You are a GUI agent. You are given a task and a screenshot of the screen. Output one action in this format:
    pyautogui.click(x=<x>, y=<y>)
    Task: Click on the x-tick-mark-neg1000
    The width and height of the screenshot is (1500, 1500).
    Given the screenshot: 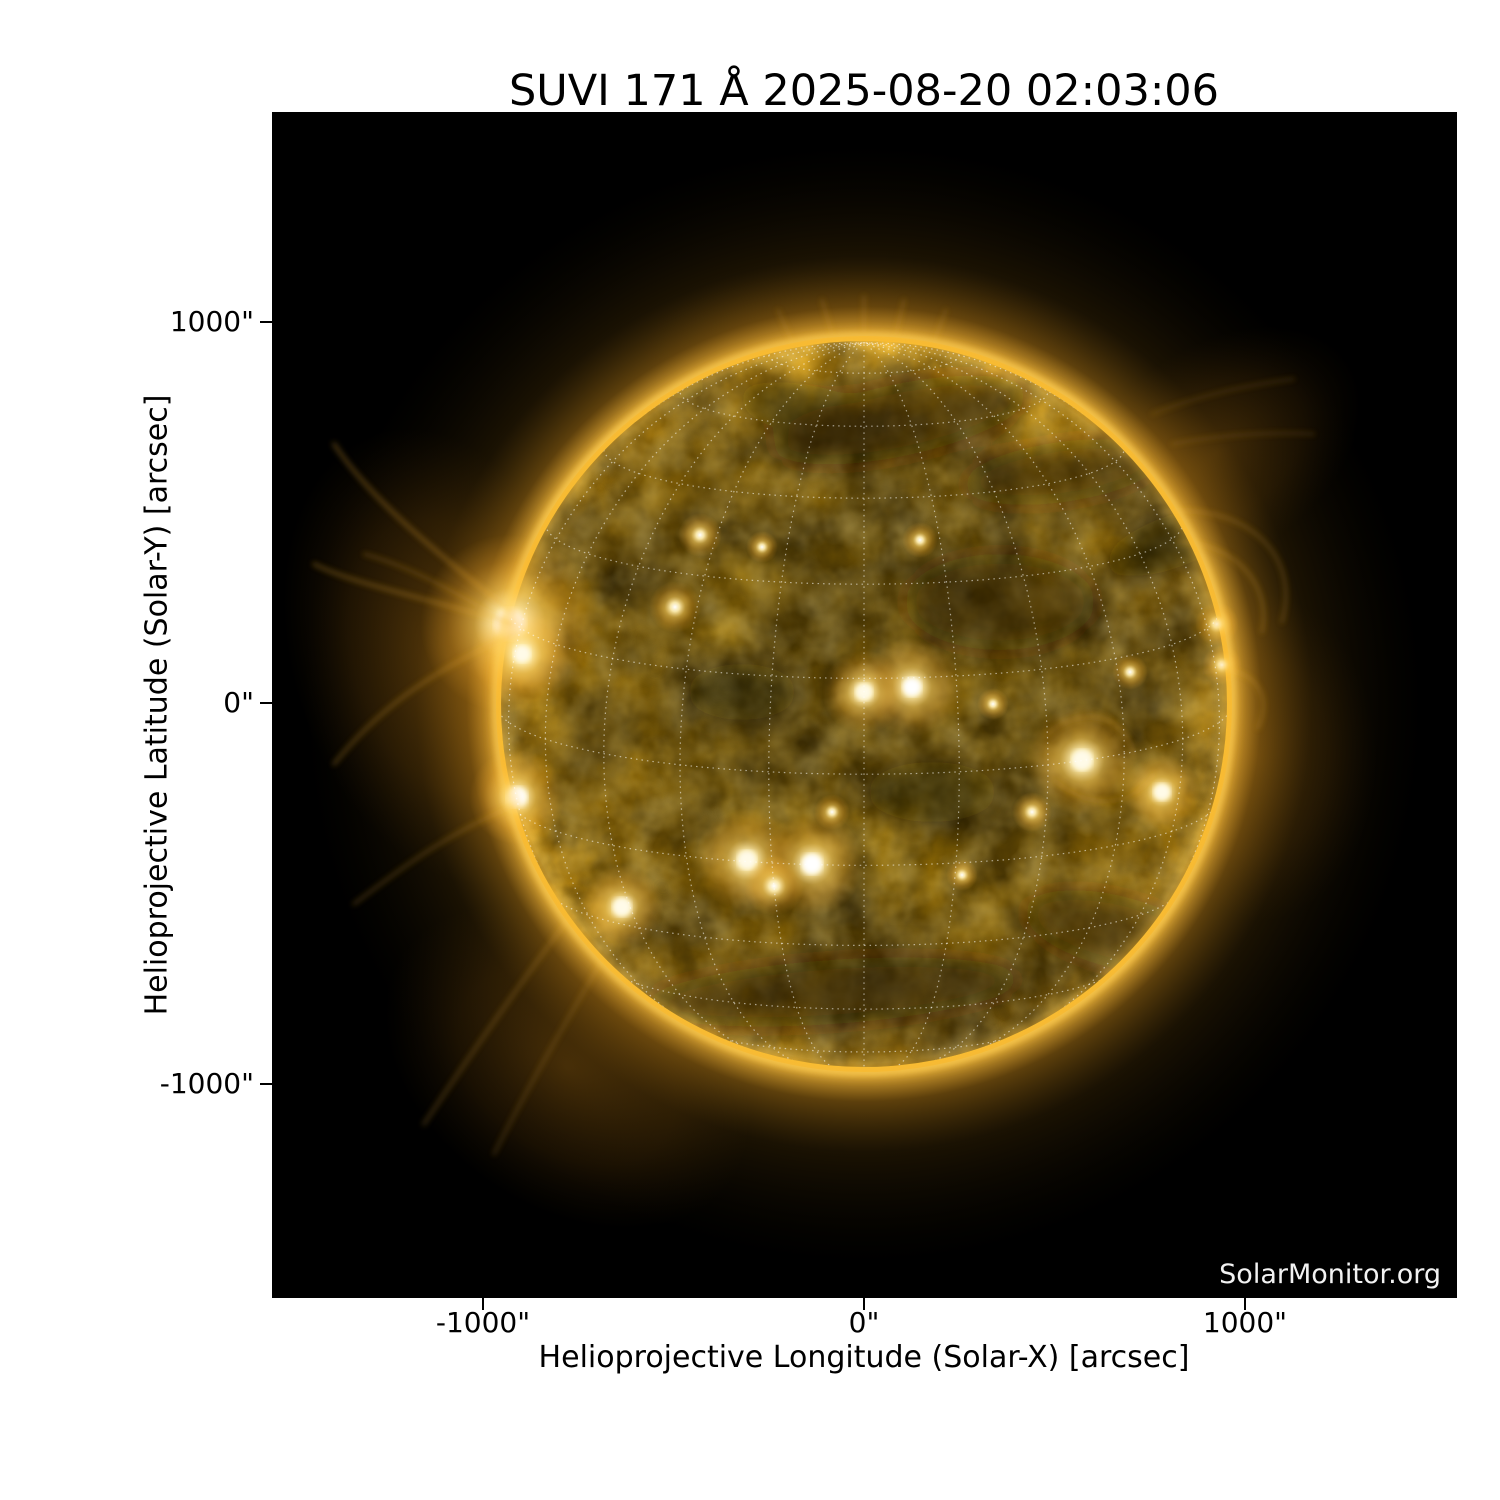 What is the action you would take?
    pyautogui.click(x=483, y=1304)
    